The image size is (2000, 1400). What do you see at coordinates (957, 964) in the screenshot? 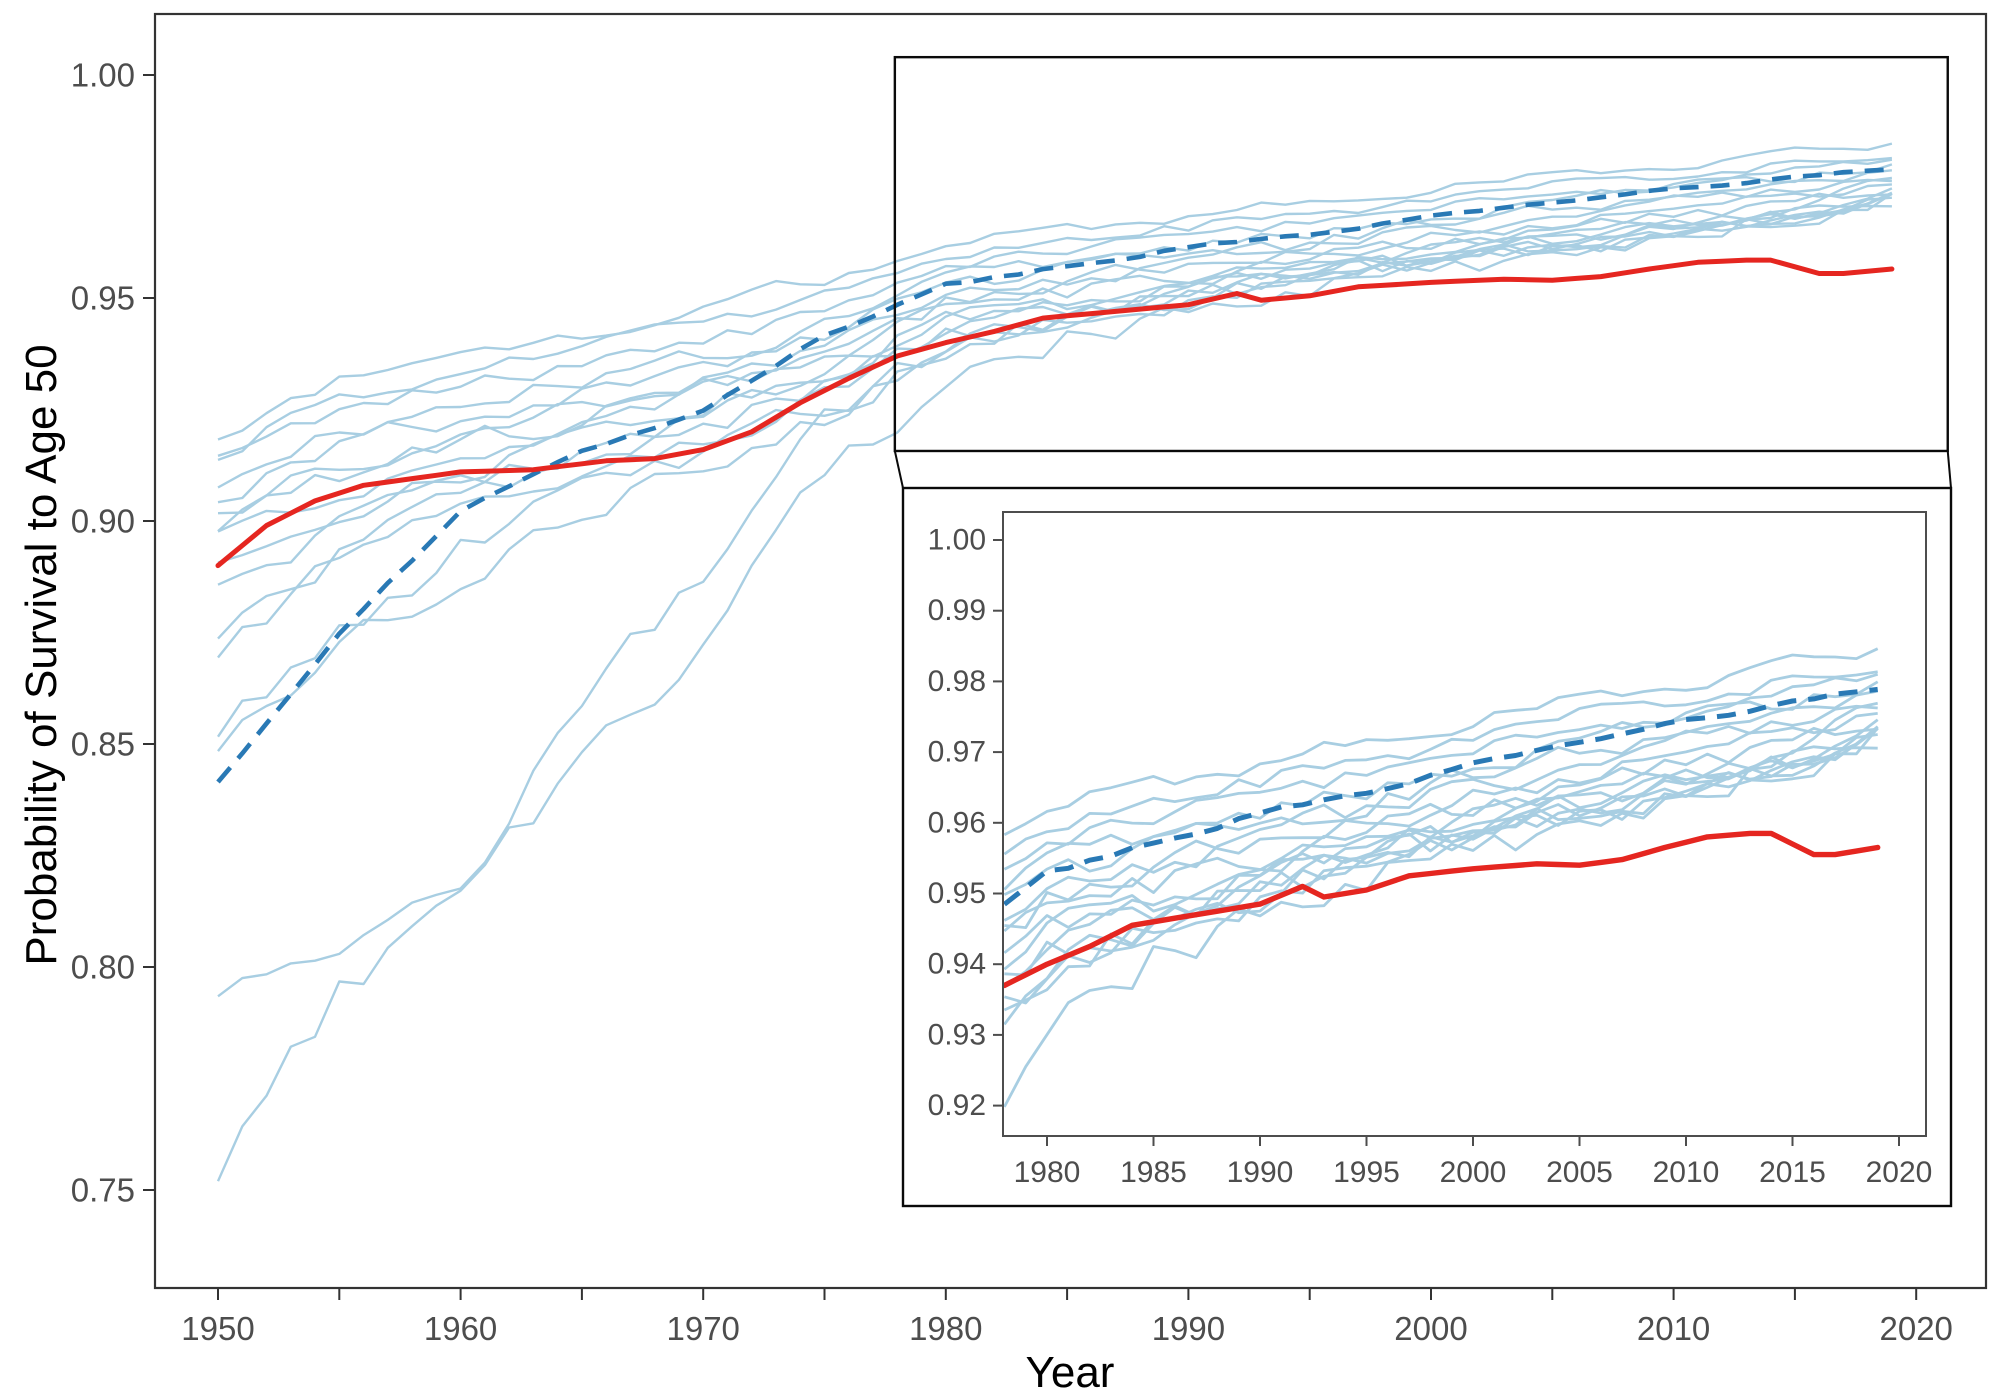
I see `svg-text: 0.94` at bounding box center [957, 964].